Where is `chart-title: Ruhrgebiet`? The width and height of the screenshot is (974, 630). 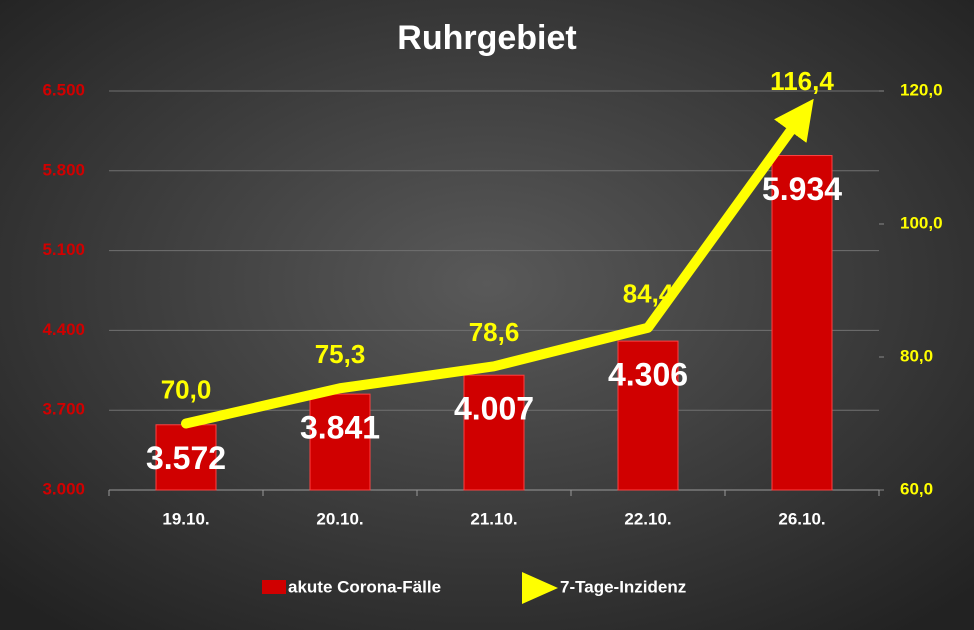 chart-title: Ruhrgebiet is located at coordinates (486, 38).